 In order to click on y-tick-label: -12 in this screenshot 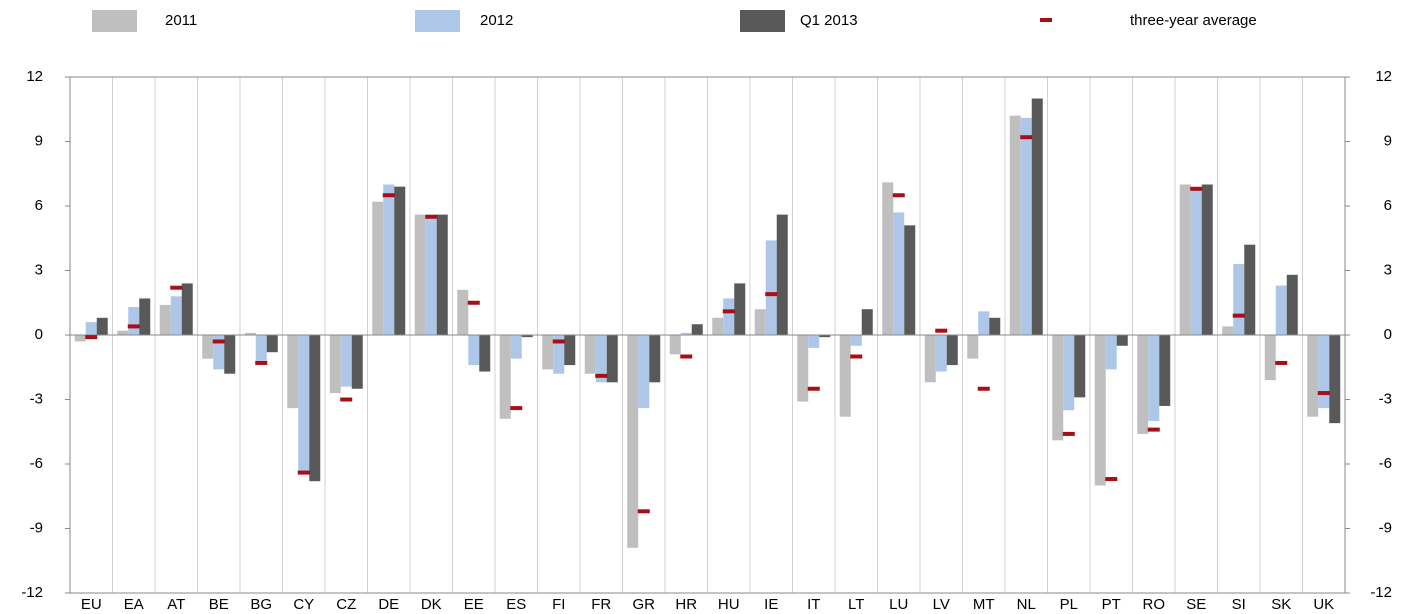, I will do `click(32, 592)`.